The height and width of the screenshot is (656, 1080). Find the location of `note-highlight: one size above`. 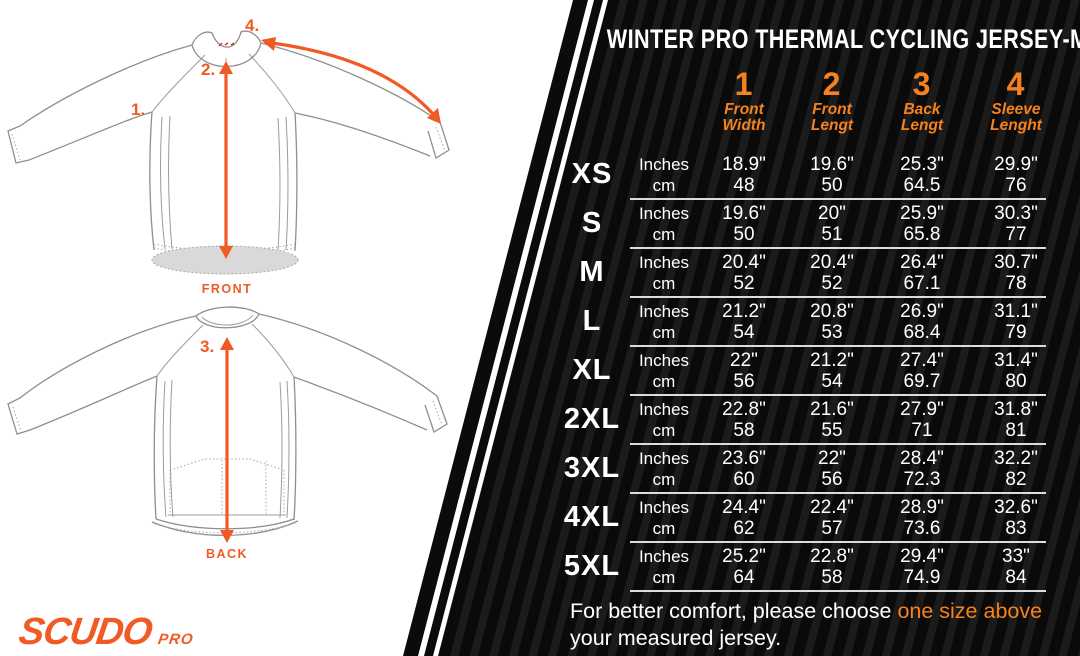

note-highlight: one size above is located at coordinates (970, 611).